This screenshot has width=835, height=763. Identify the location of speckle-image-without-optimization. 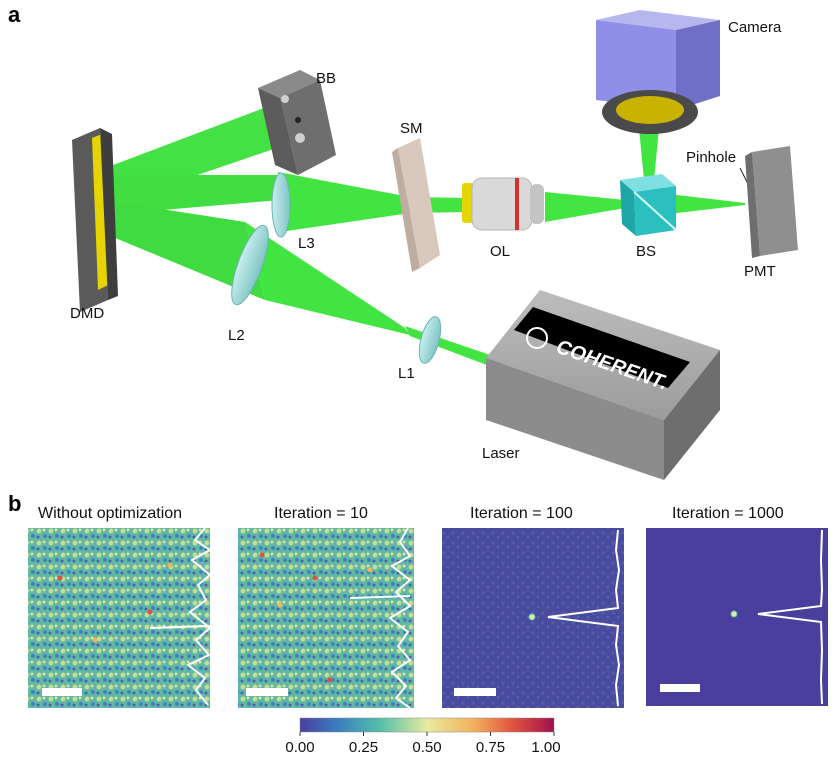
(120, 617).